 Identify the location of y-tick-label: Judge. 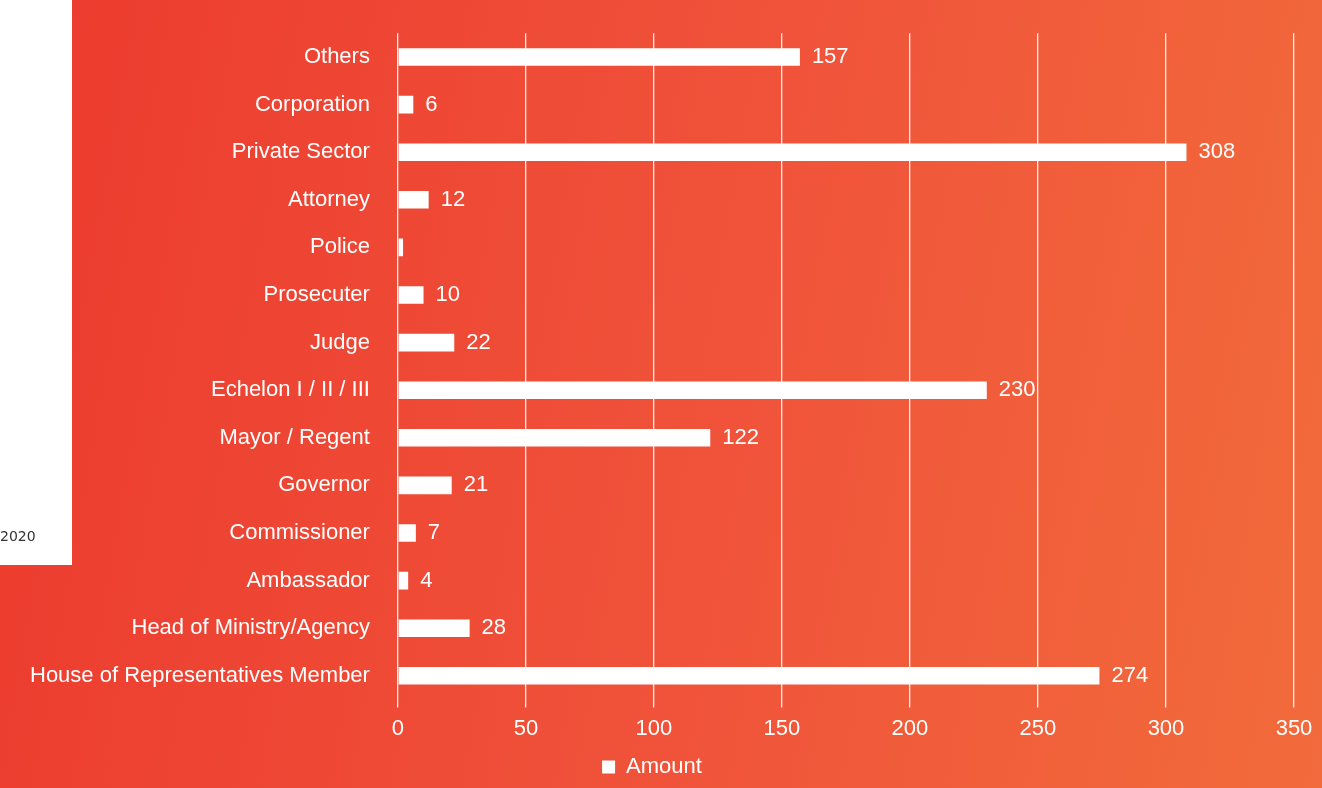
(339, 341).